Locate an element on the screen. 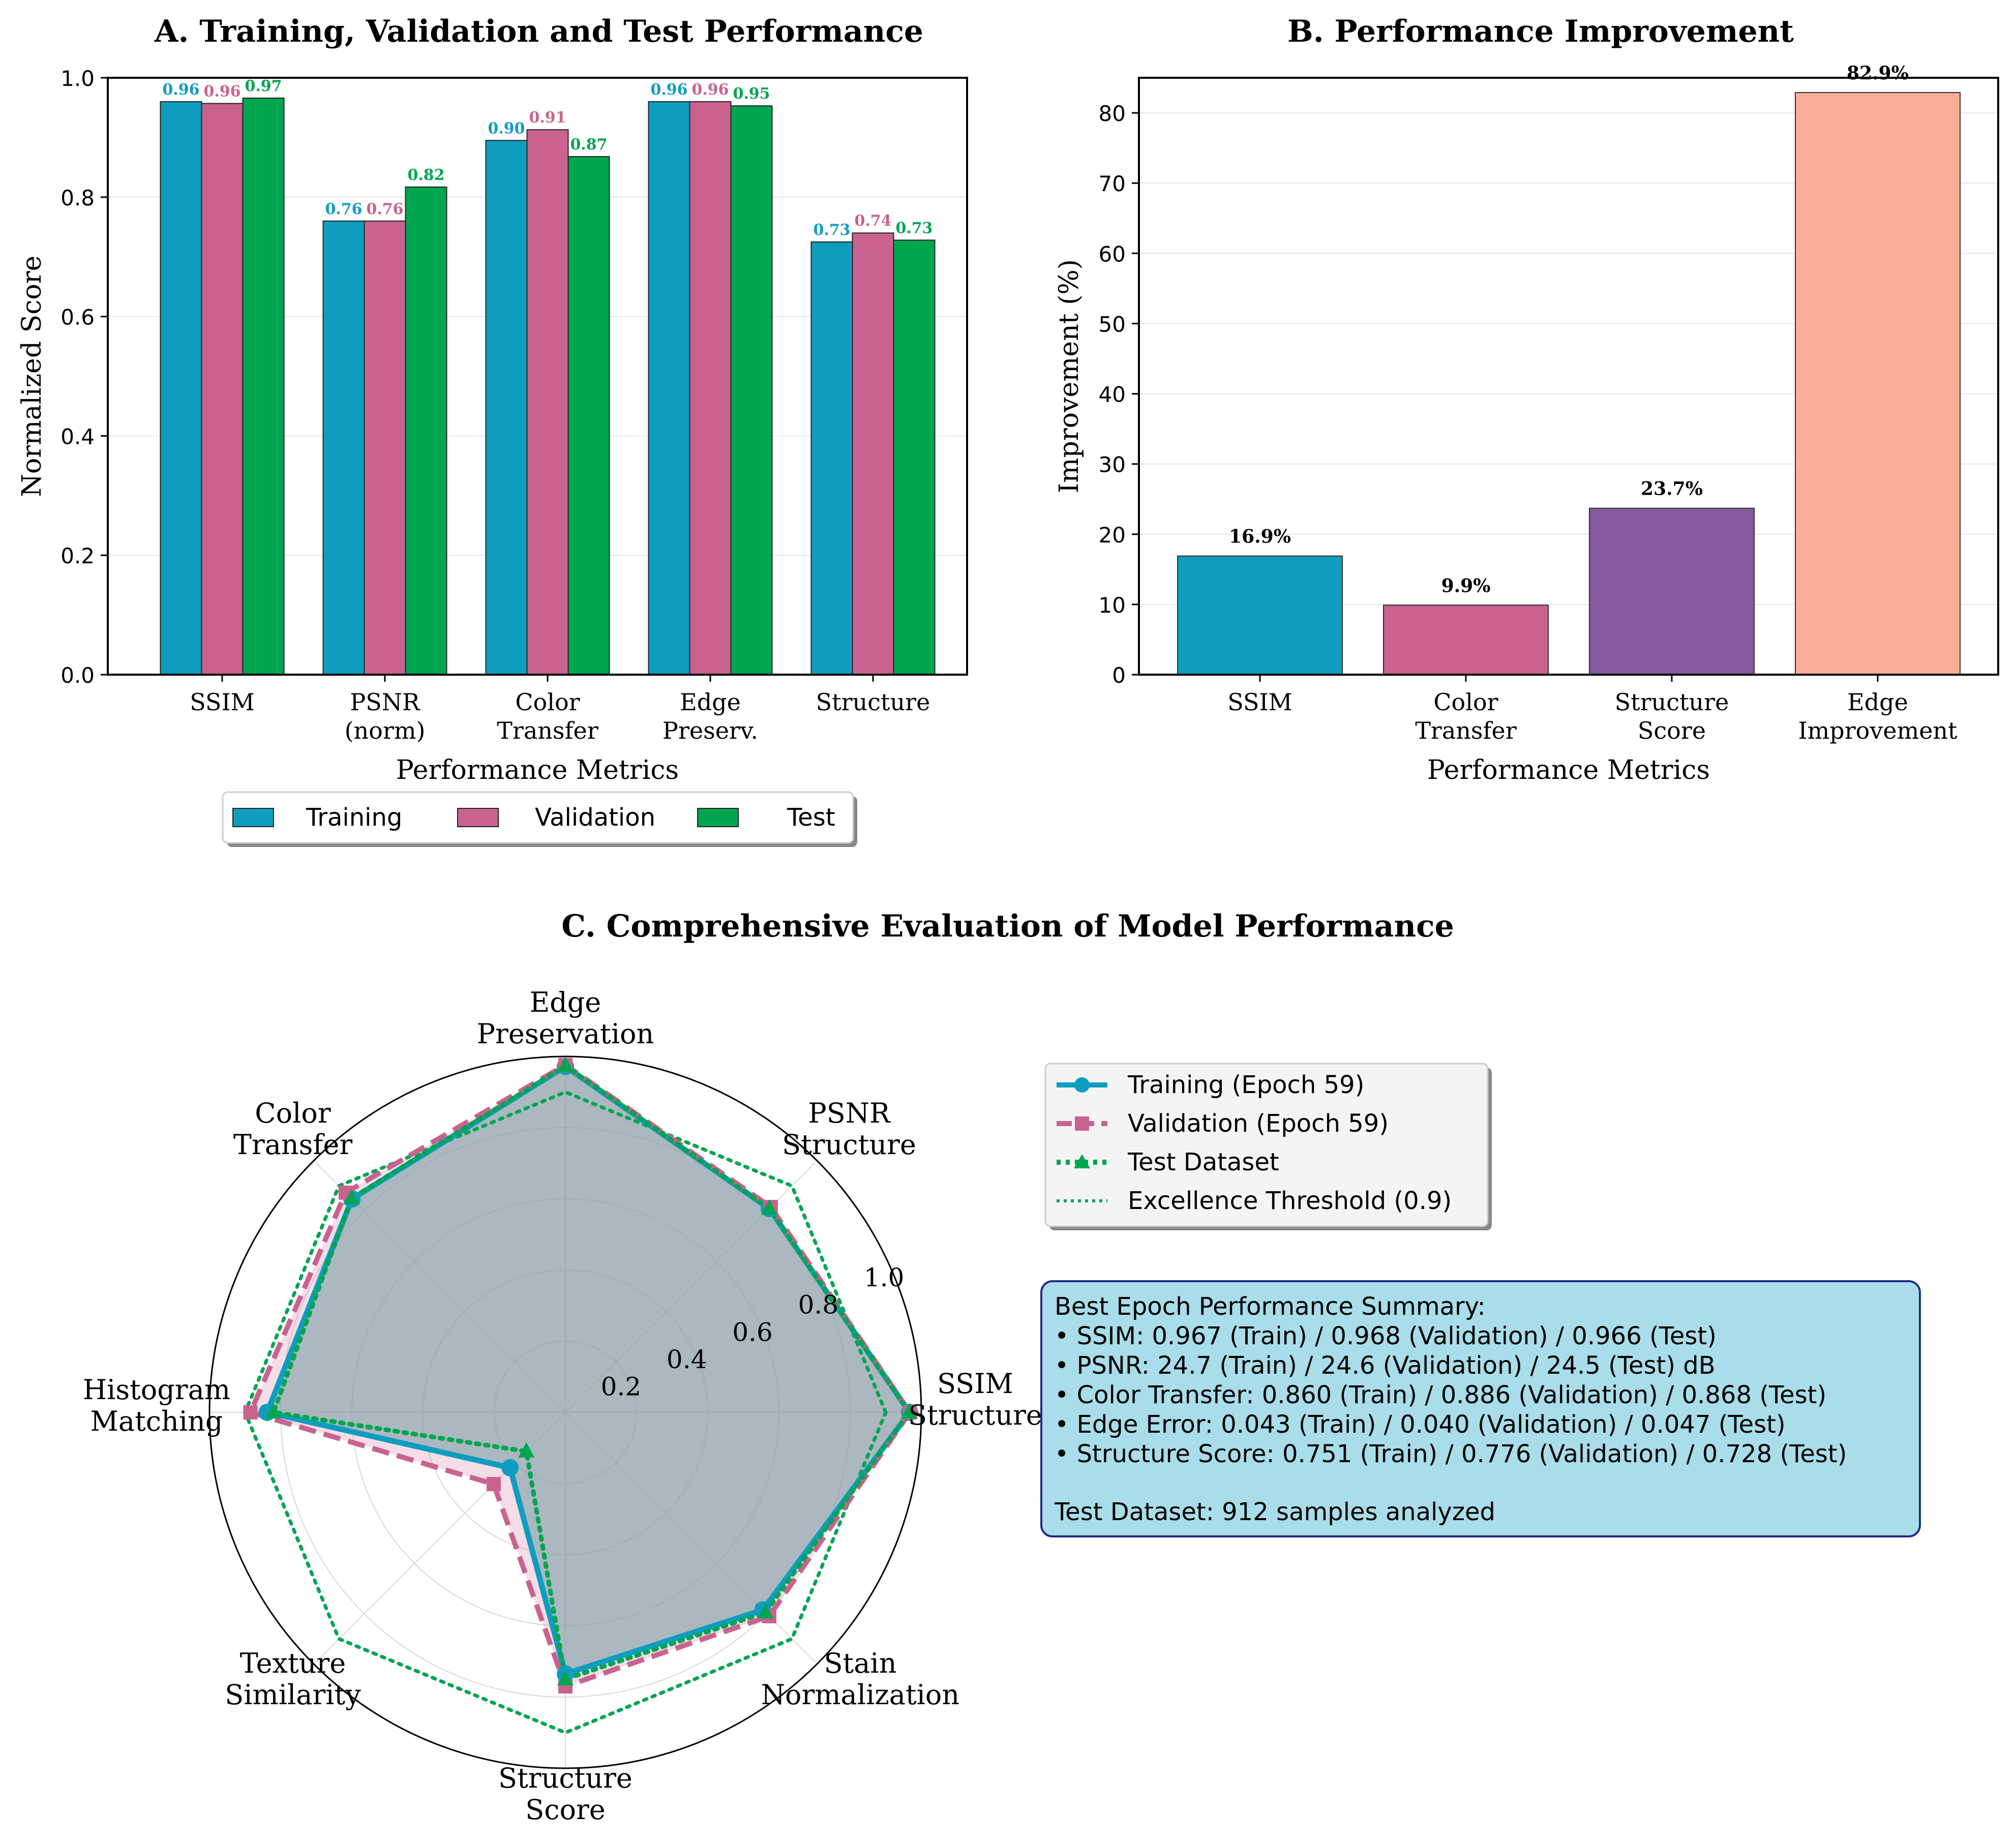 The image size is (2016, 1844). x-tick-label: Preserv. is located at coordinates (710, 730).